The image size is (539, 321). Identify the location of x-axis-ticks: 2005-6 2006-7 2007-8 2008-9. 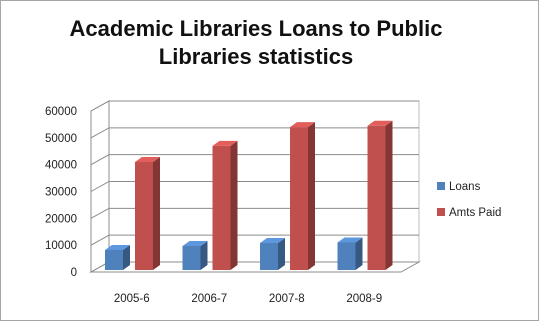
(248, 299).